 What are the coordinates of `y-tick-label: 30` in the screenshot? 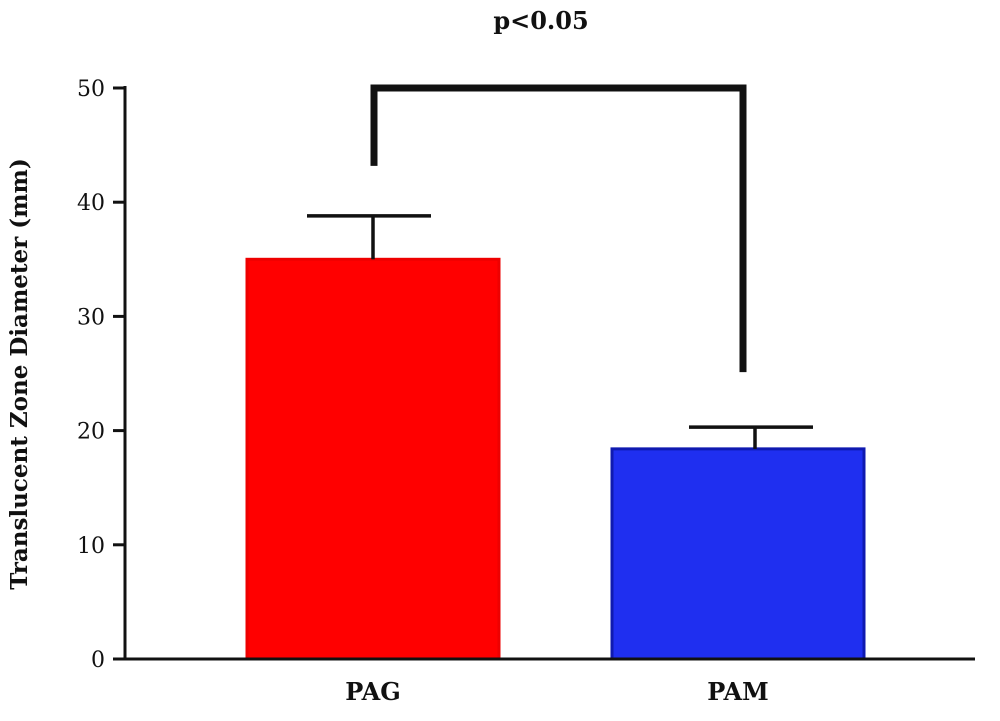 It's located at (91, 317).